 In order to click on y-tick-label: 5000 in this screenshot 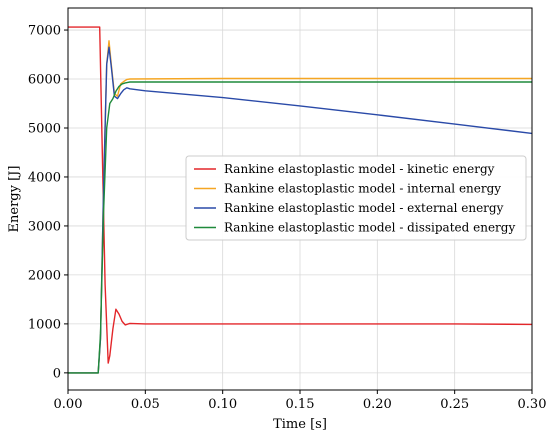, I will do `click(44, 128)`.